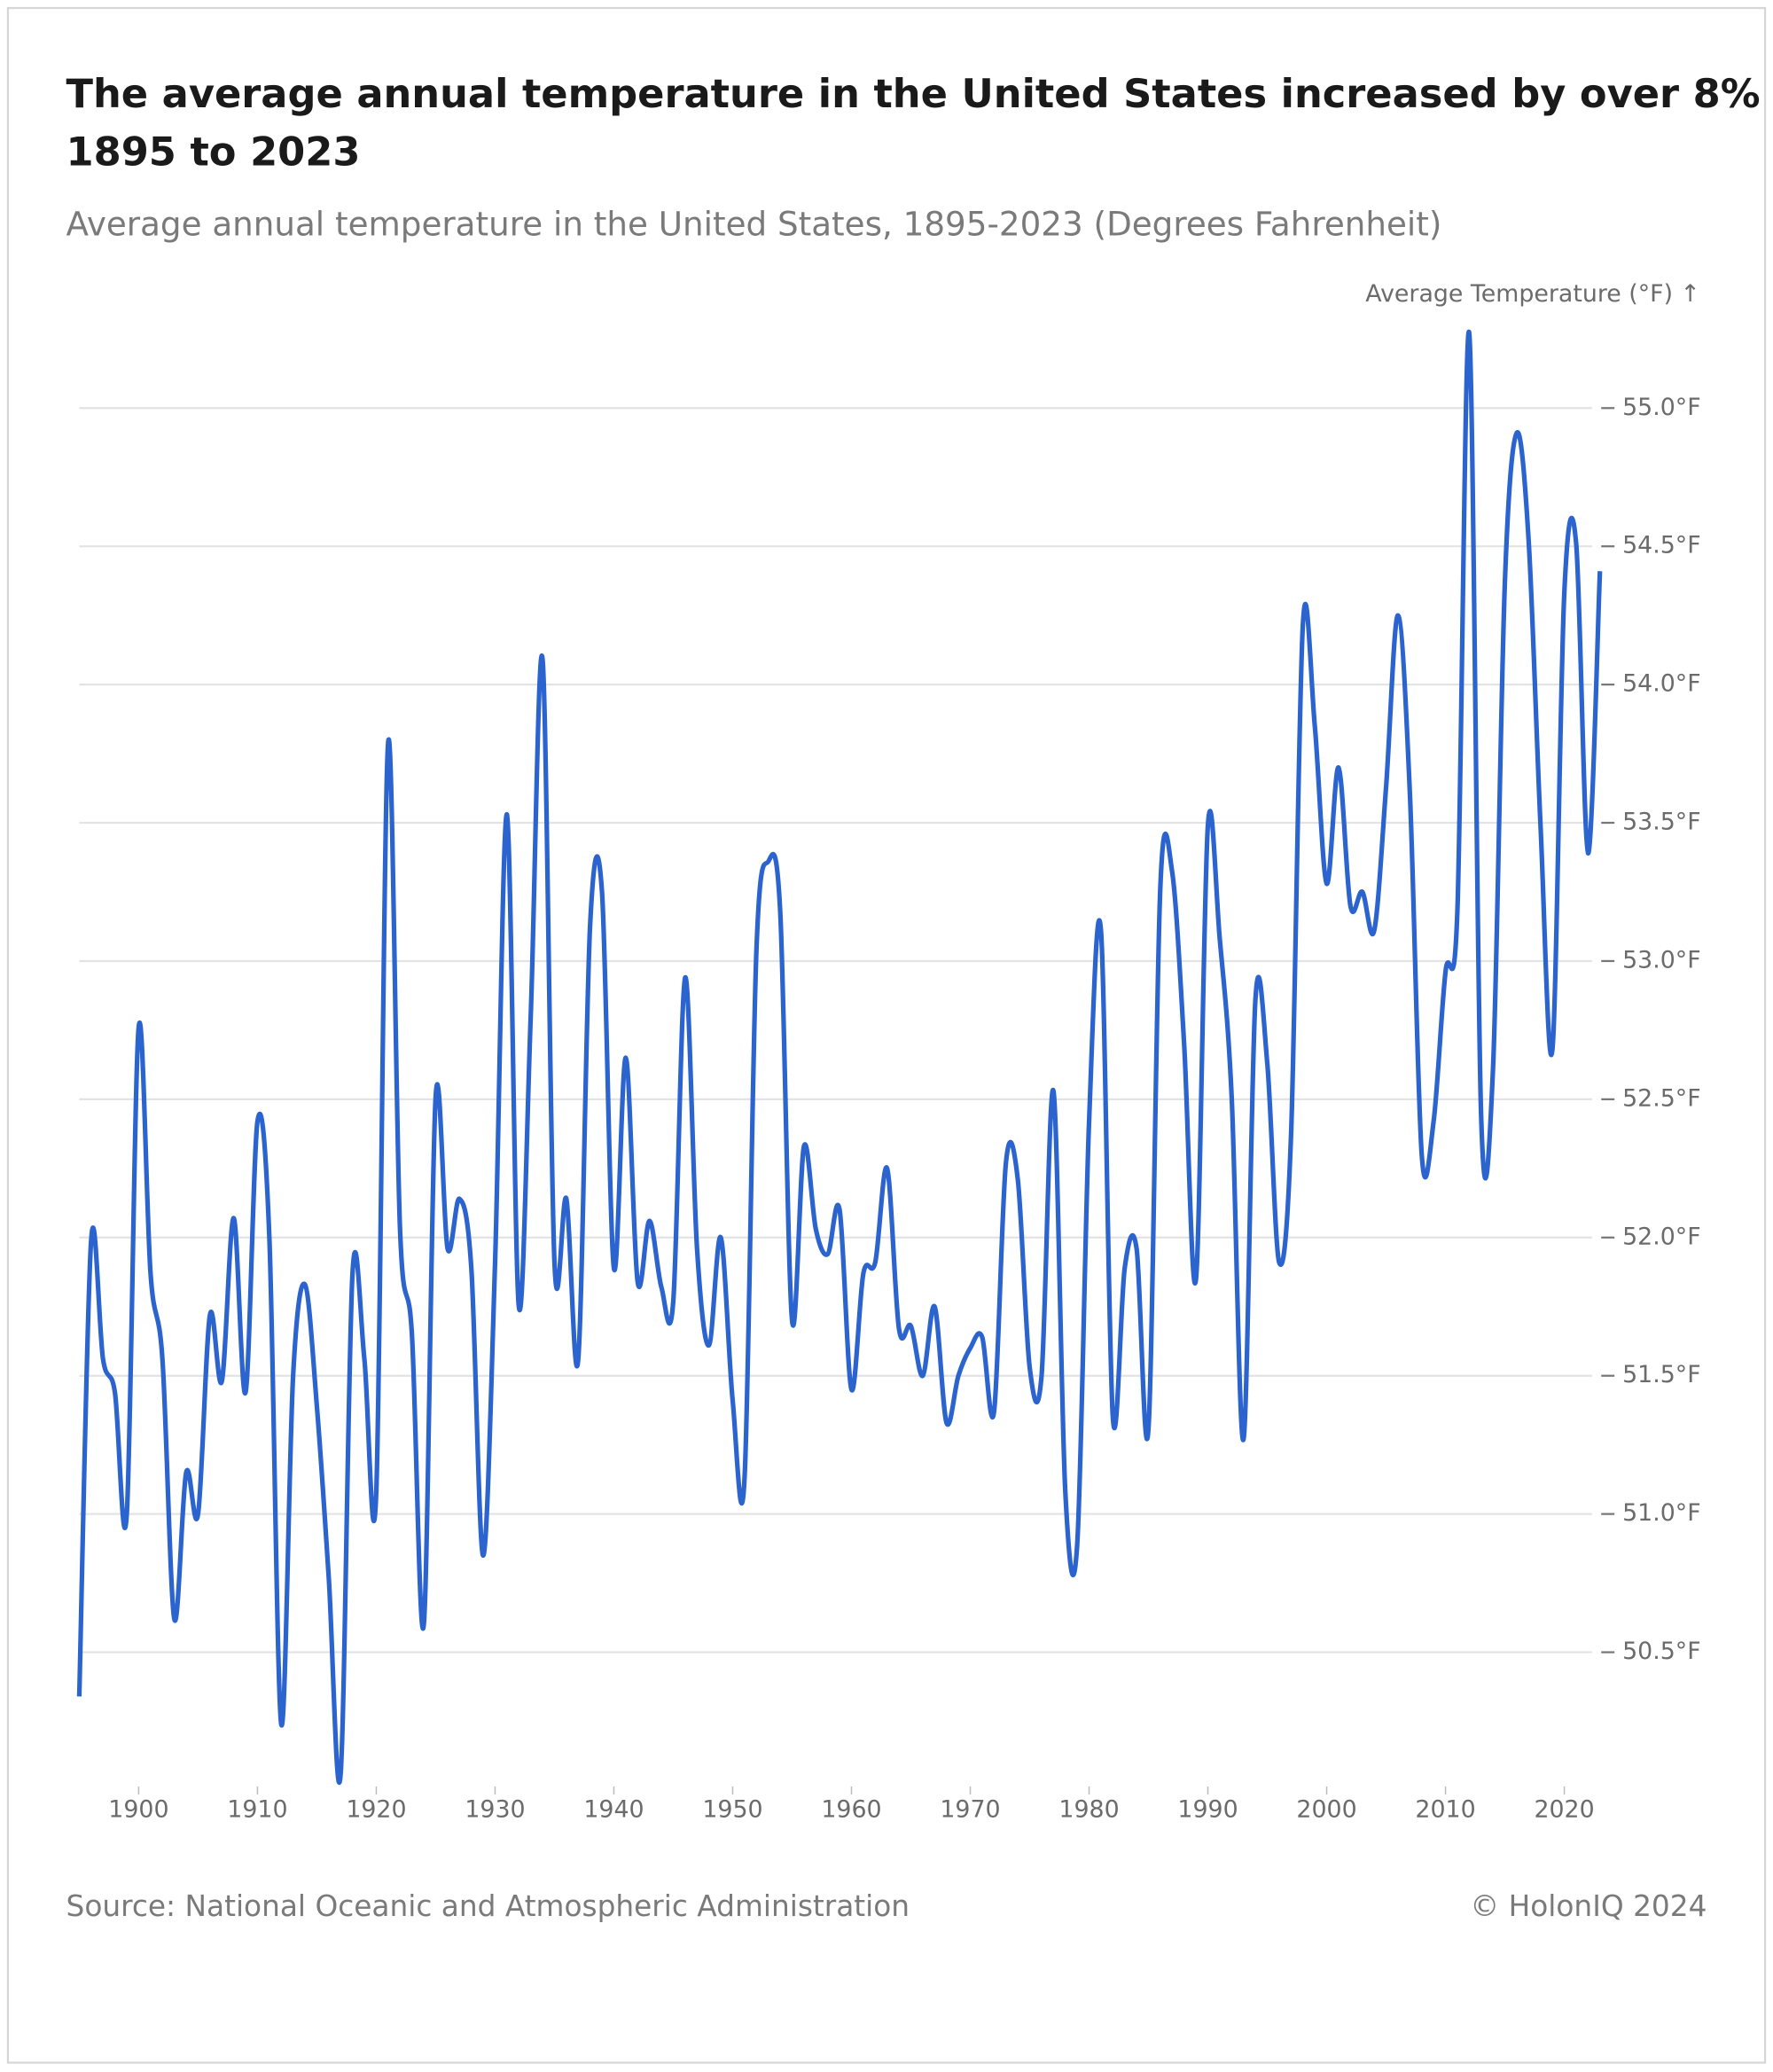 The image size is (1773, 2072). I want to click on y-tick-label: 51.0°F, so click(1661, 1513).